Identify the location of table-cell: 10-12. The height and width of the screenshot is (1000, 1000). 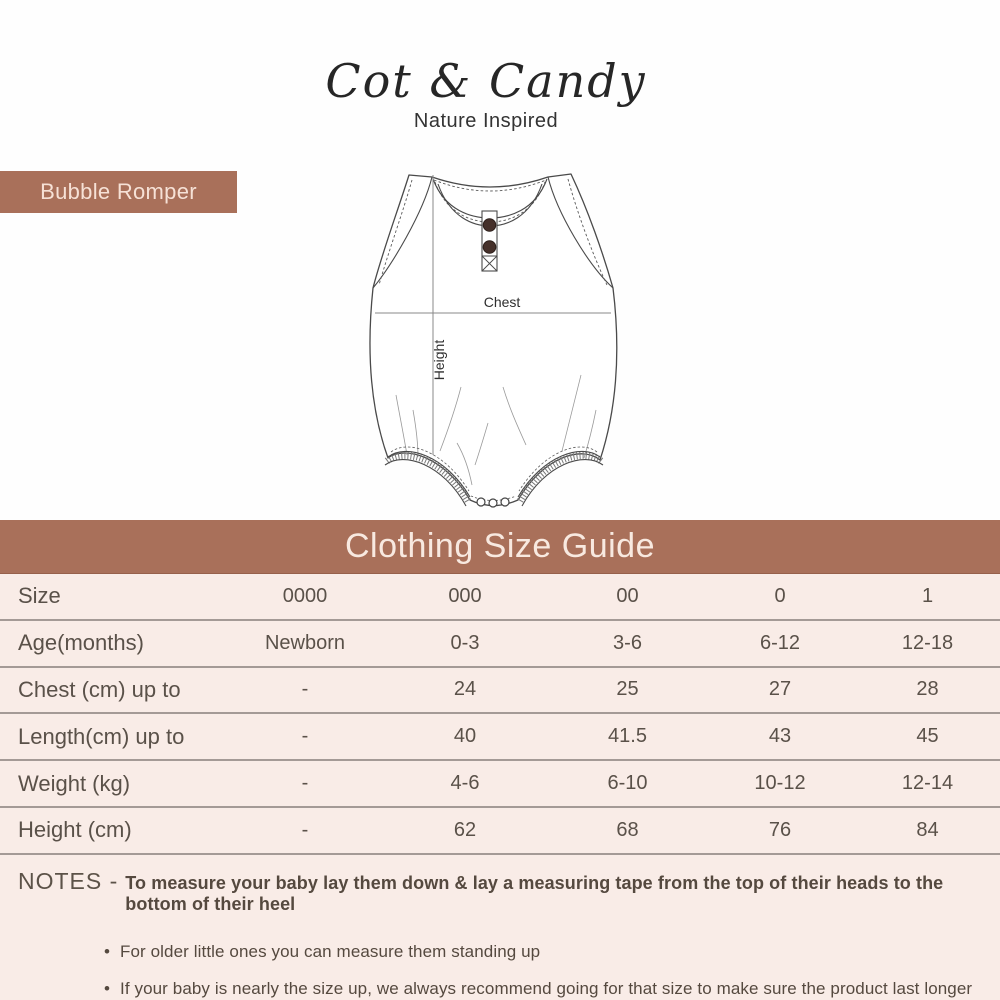
(780, 783).